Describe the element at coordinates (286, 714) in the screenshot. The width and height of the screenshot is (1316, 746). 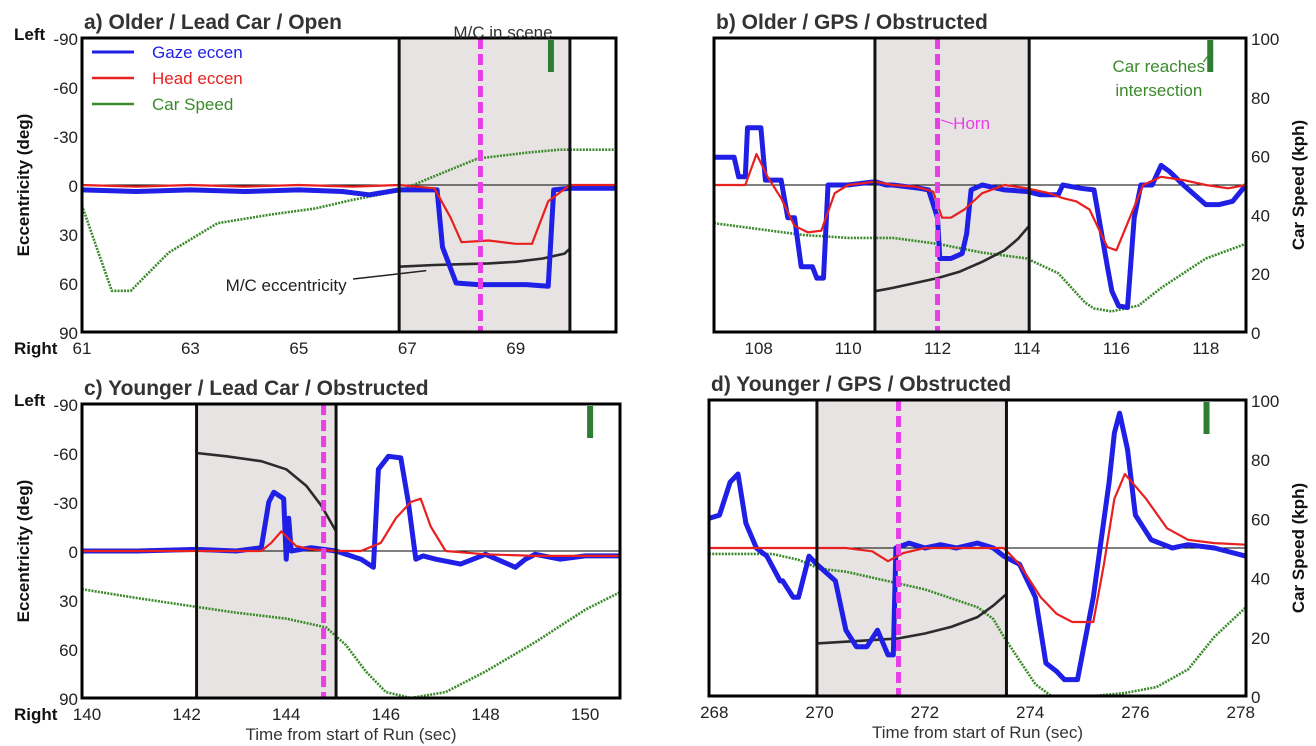
I see `x-tick-label: 144` at that location.